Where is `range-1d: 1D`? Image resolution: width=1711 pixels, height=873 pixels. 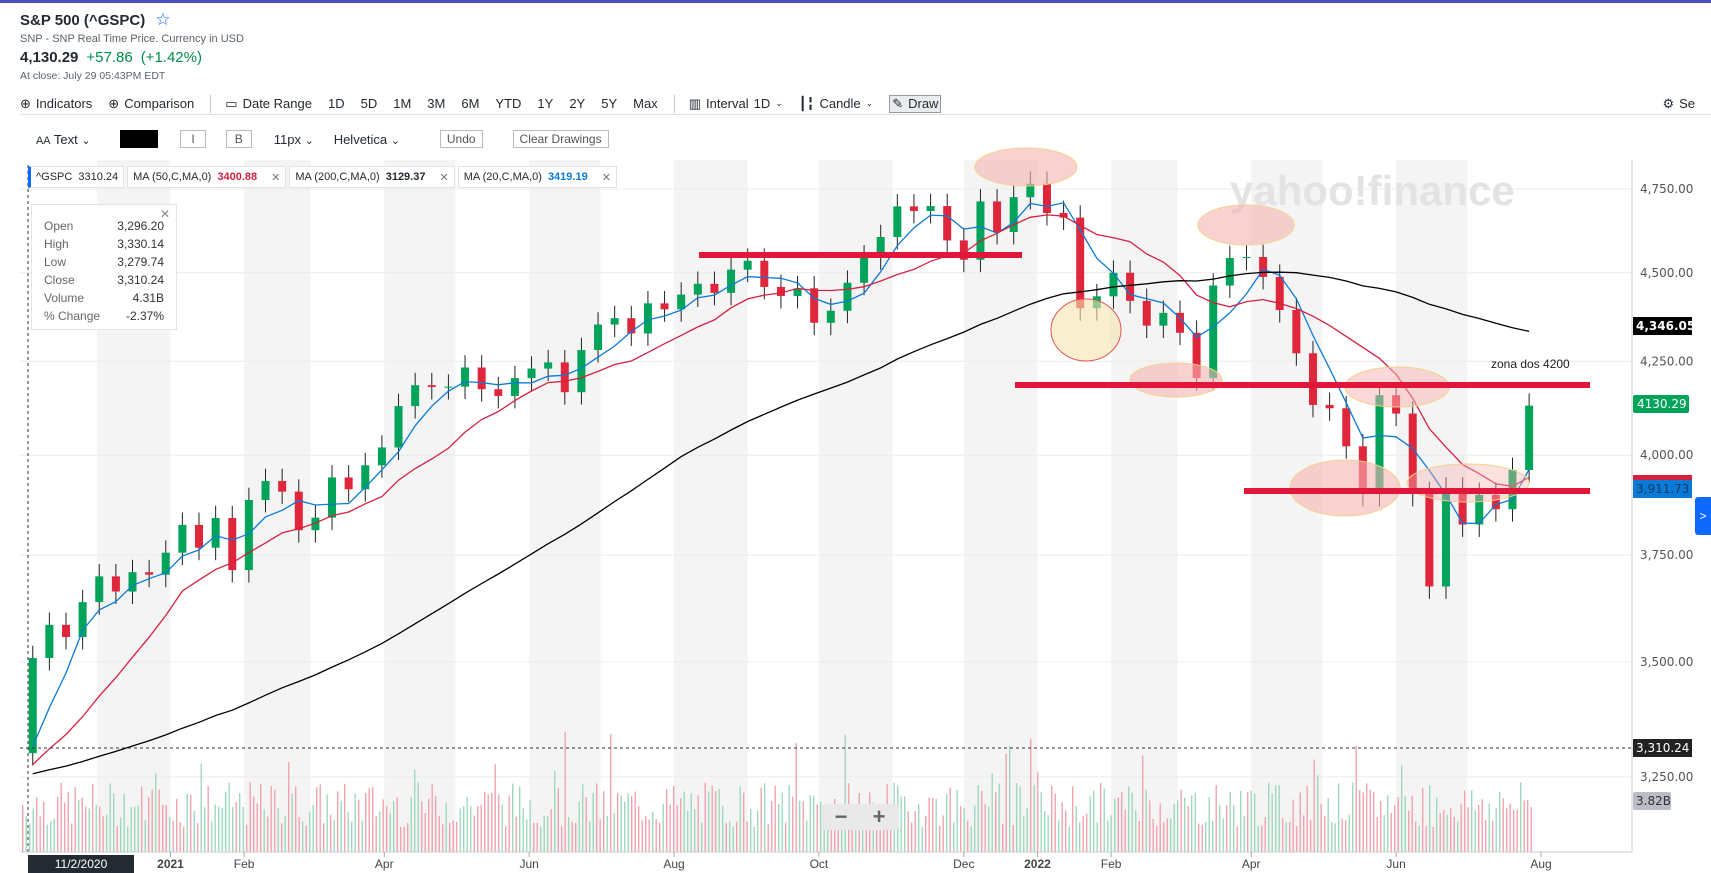 range-1d: 1D is located at coordinates (336, 103).